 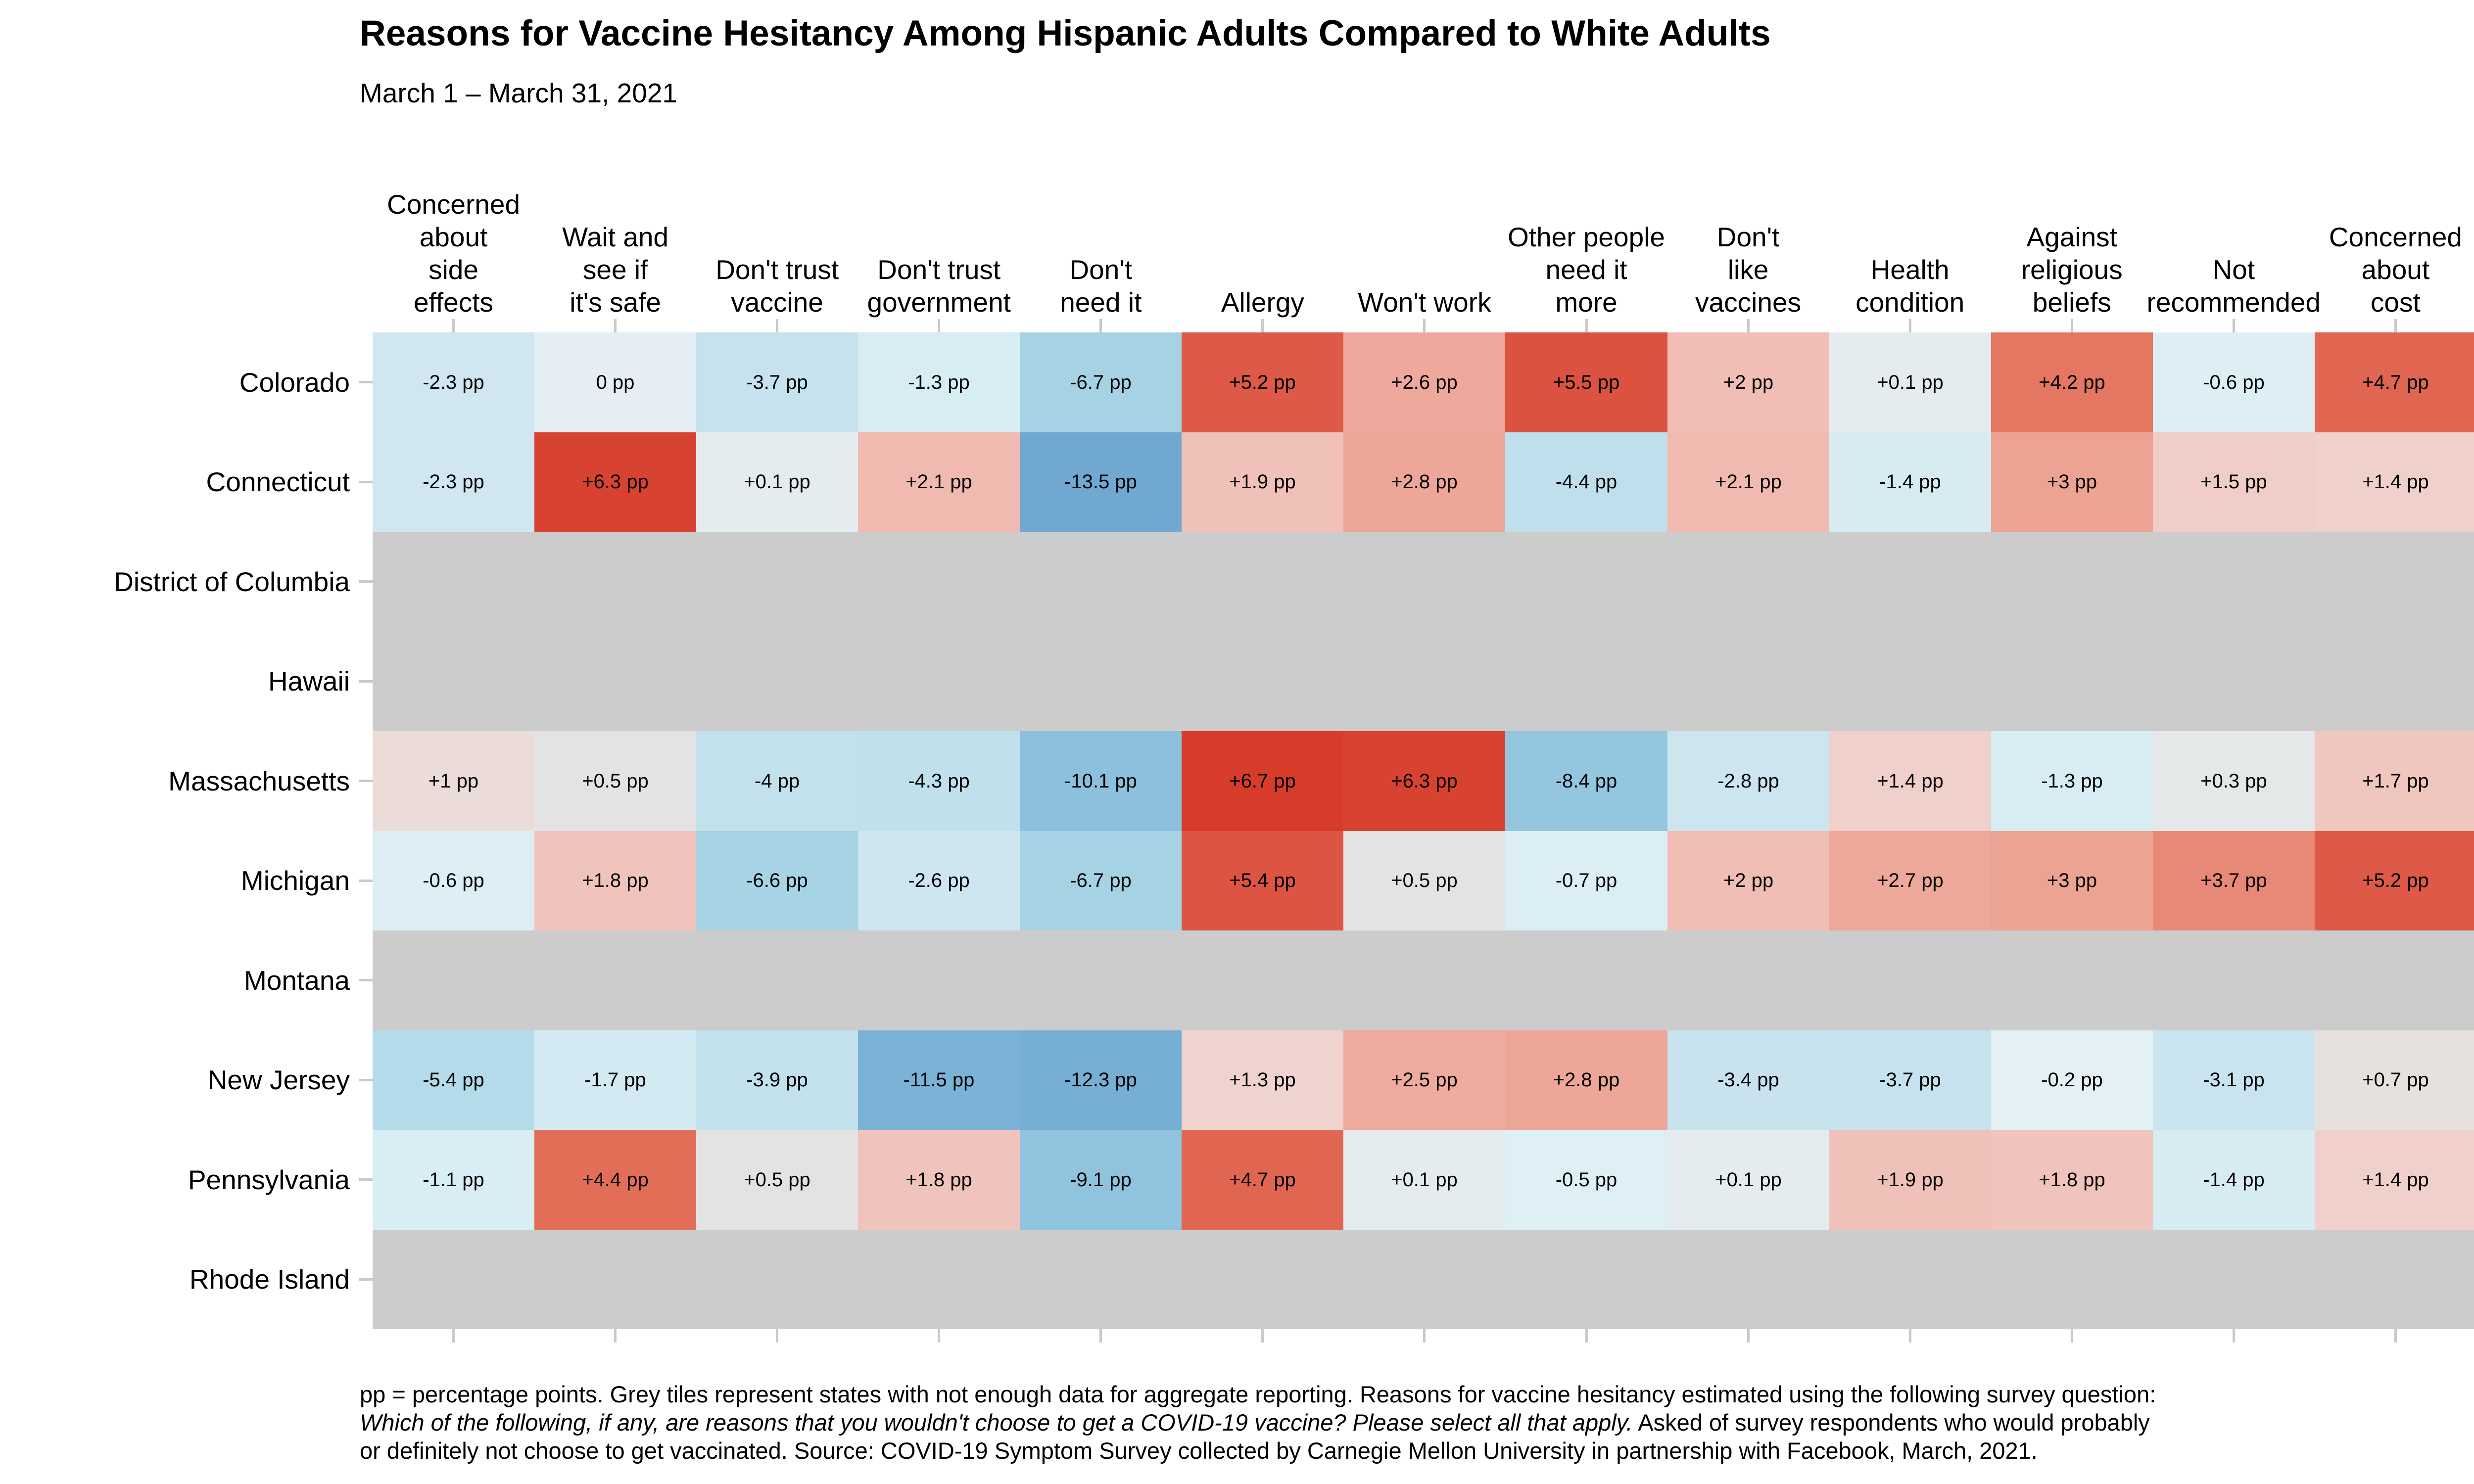 What do you see at coordinates (2234, 269) in the screenshot?
I see `column-header-line: Not` at bounding box center [2234, 269].